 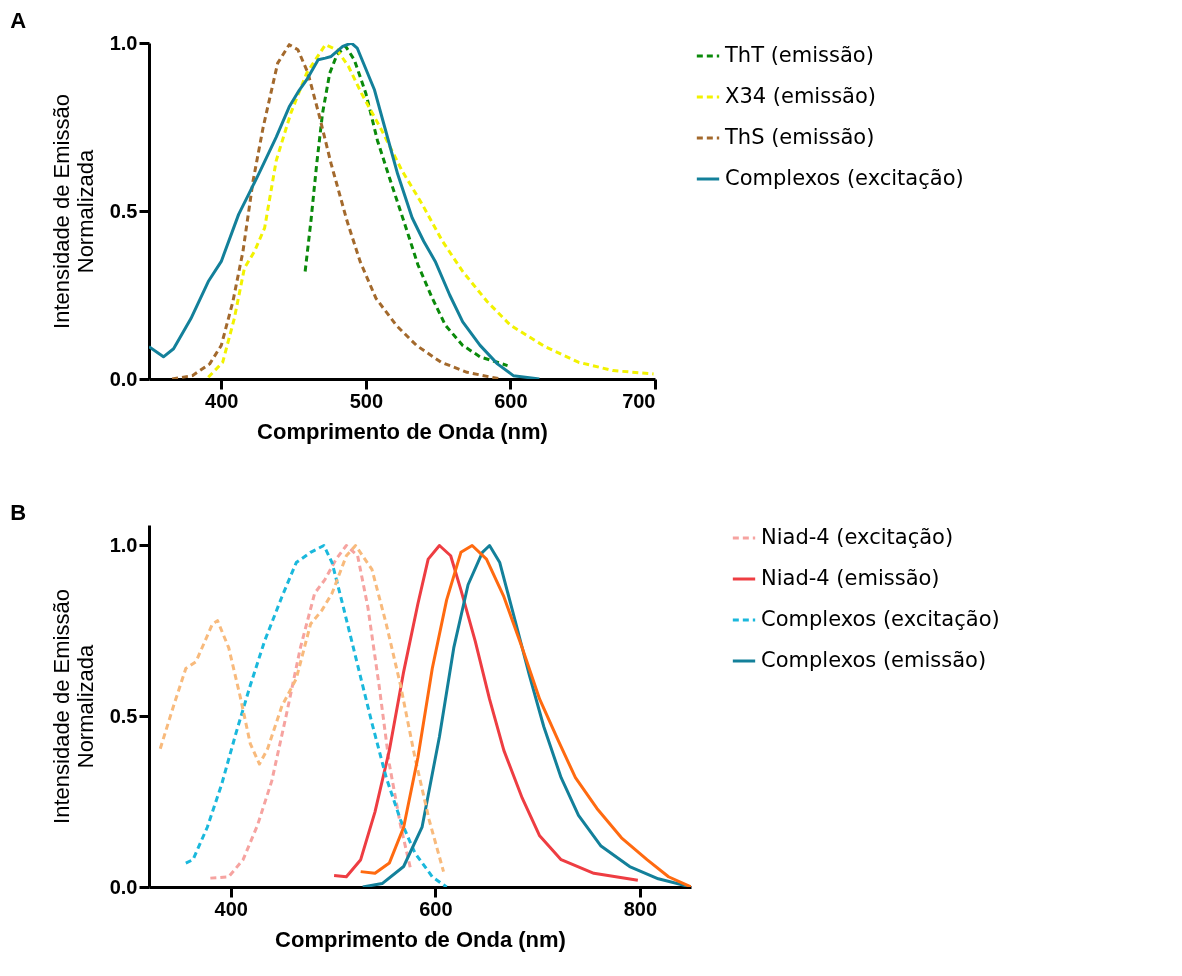 What do you see at coordinates (18, 512) in the screenshot?
I see `text: B` at bounding box center [18, 512].